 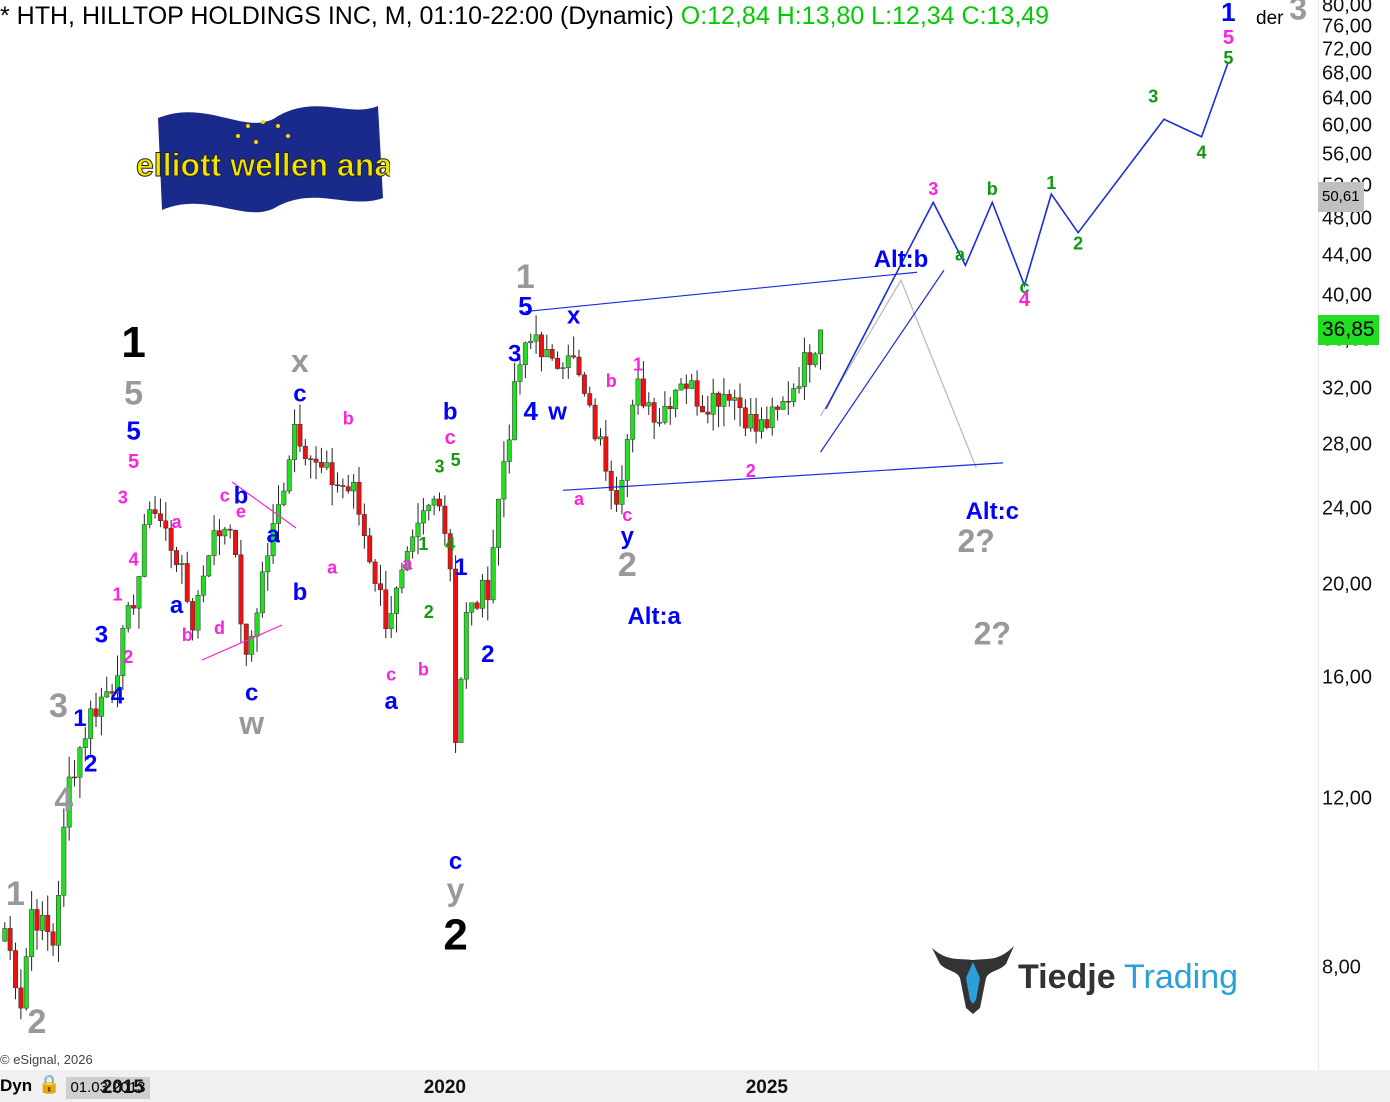 I want to click on time-axis, so click(x=695, y=1086).